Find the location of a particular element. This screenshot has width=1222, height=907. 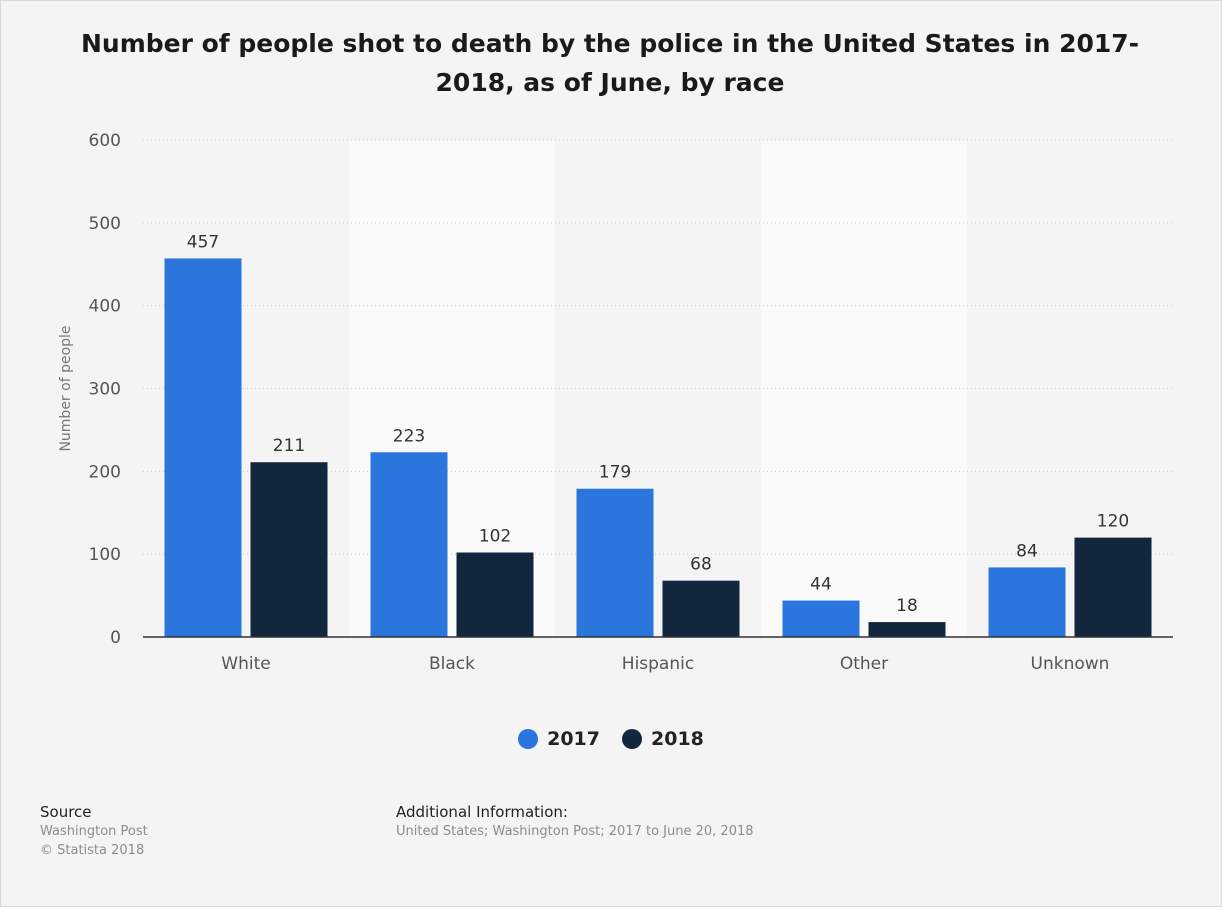

data-label: 84 is located at coordinates (1027, 551).